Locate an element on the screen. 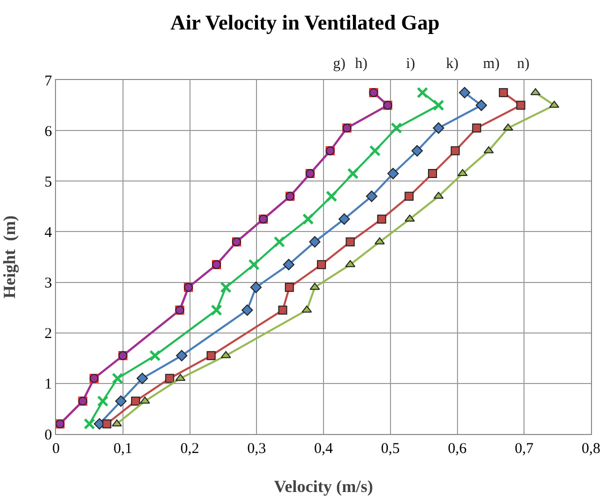  y-tick-label: 4 is located at coordinates (48, 232).